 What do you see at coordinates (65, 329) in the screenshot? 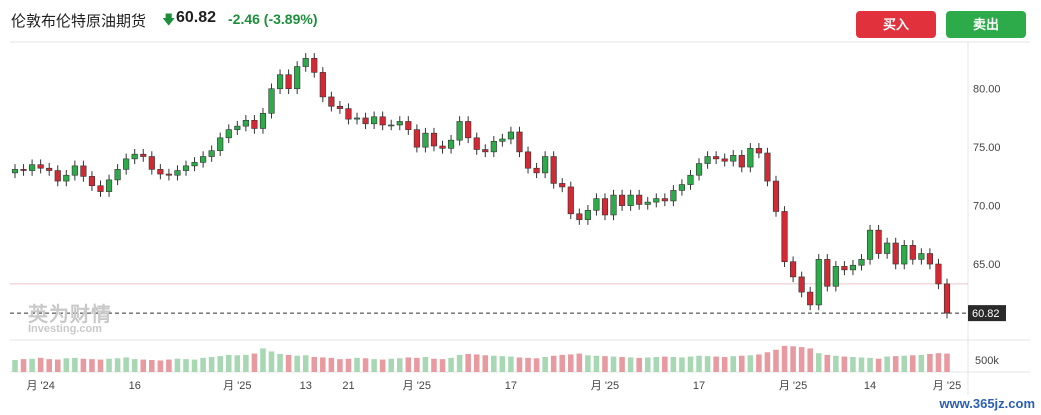
I see `watermark-en: Investing.com` at bounding box center [65, 329].